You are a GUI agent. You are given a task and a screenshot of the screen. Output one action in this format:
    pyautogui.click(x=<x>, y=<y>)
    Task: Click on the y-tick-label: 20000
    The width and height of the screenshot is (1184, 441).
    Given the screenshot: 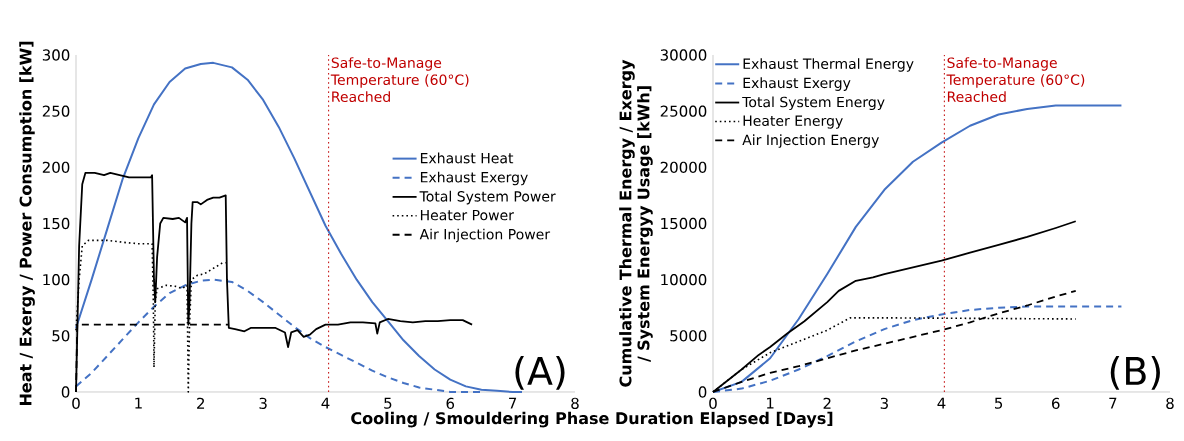 What is the action you would take?
    pyautogui.click(x=683, y=167)
    